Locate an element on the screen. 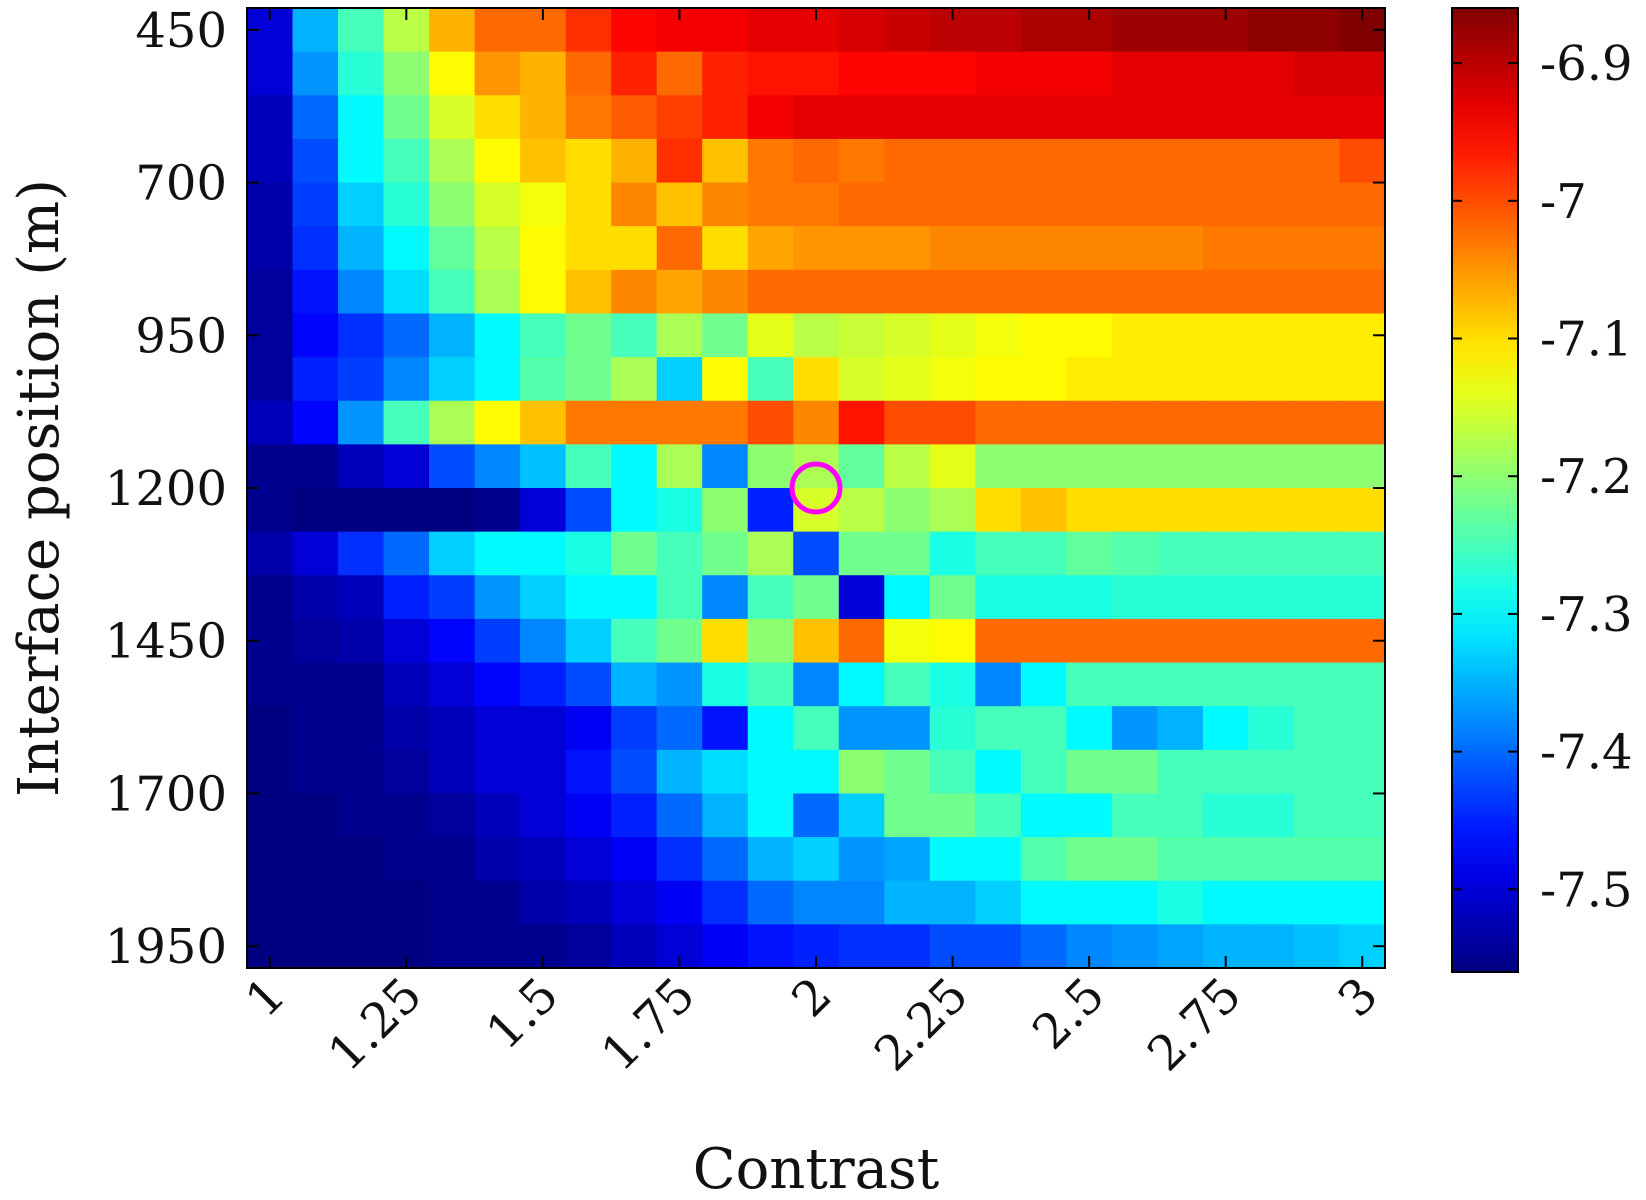 The image size is (1646, 1200). y-axis-label: Interface position (m) is located at coordinates (39, 488).